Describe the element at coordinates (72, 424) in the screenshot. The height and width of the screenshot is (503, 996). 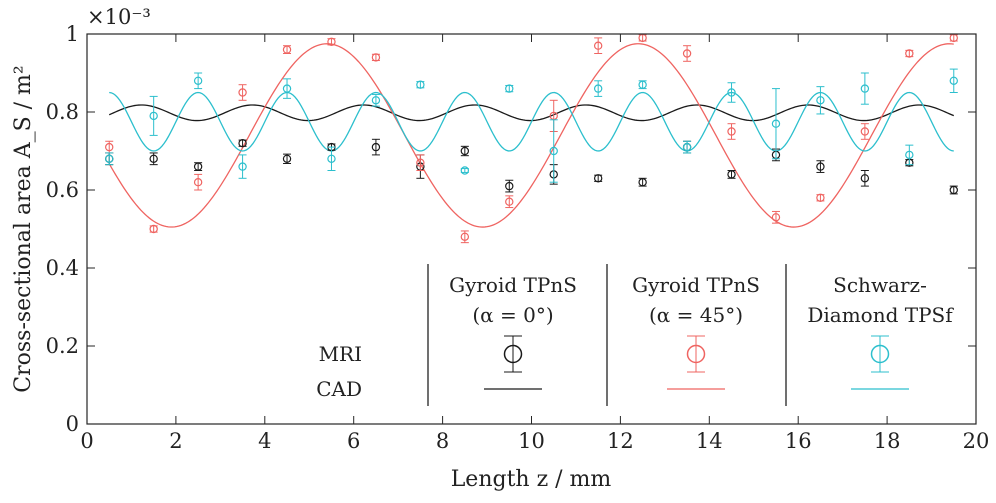
I see `y-tick-label: 0` at that location.